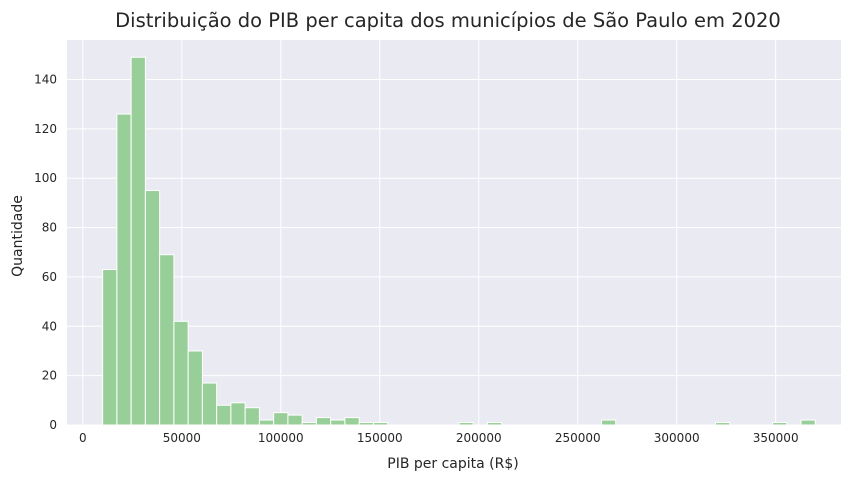 The height and width of the screenshot is (478, 851). I want to click on y-tick-label: 140, so click(45, 79).